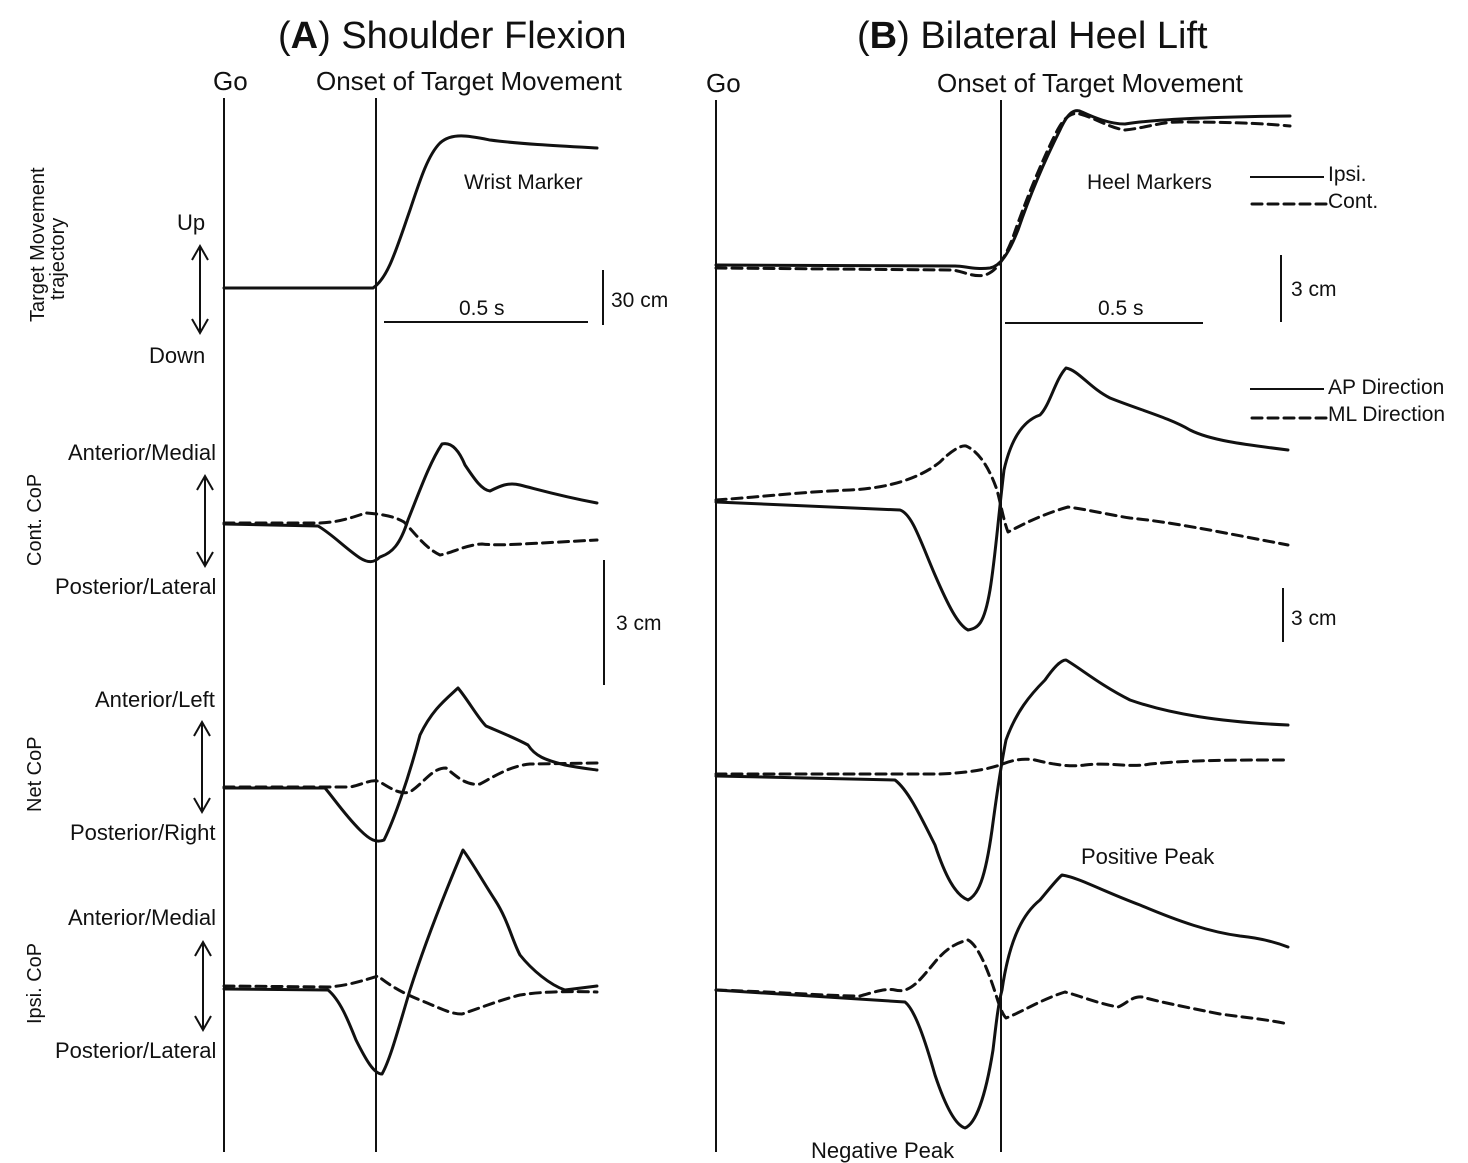 This screenshot has width=1468, height=1163. I want to click on panel-a-row2-up-label: Anterior/Medial, so click(142, 452).